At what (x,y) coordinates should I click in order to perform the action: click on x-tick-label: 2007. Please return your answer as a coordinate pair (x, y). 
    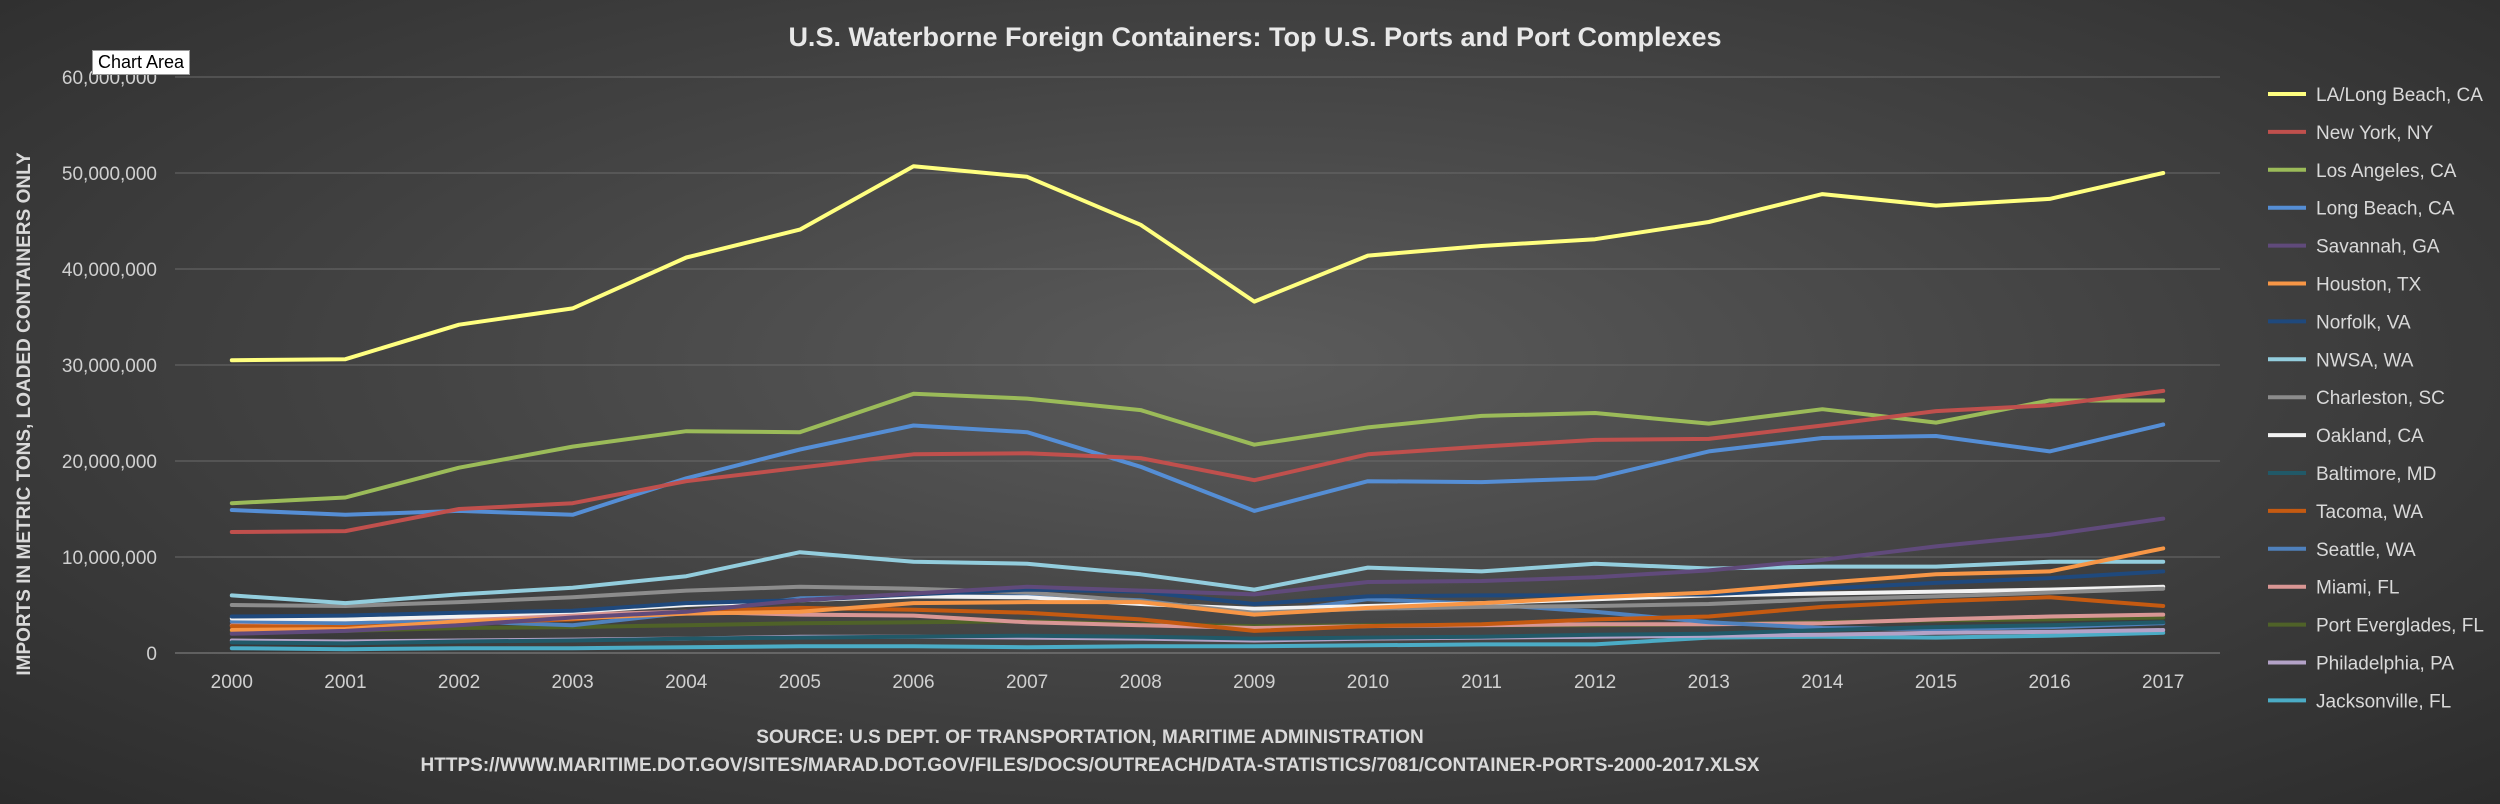
    Looking at the image, I should click on (1027, 682).